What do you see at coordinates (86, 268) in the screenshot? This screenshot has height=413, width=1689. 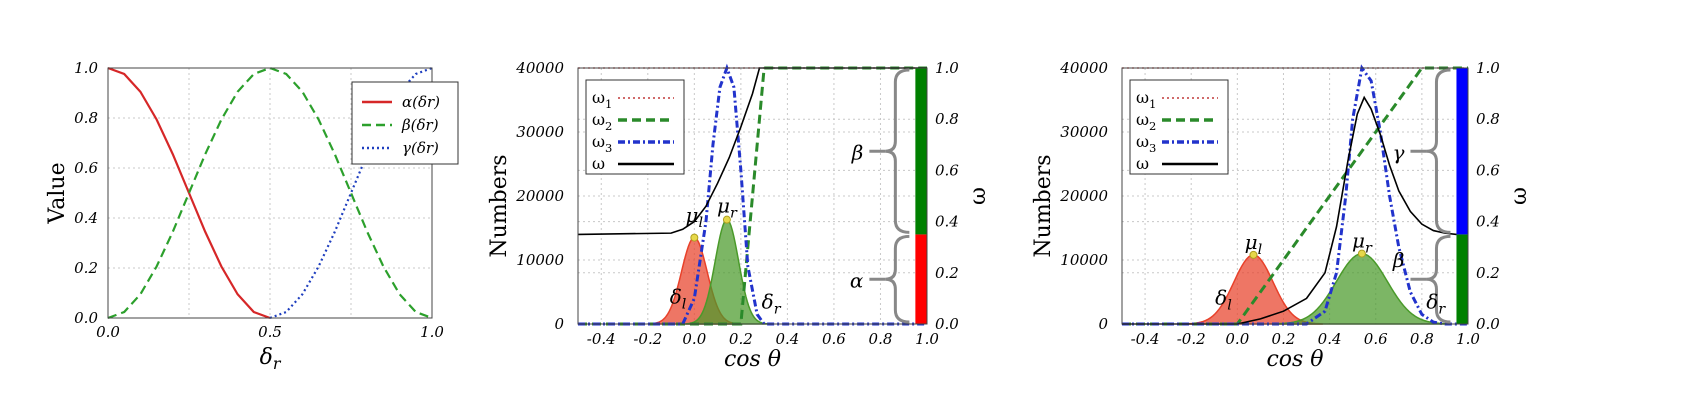 I see `y-tick-label: 0.2` at bounding box center [86, 268].